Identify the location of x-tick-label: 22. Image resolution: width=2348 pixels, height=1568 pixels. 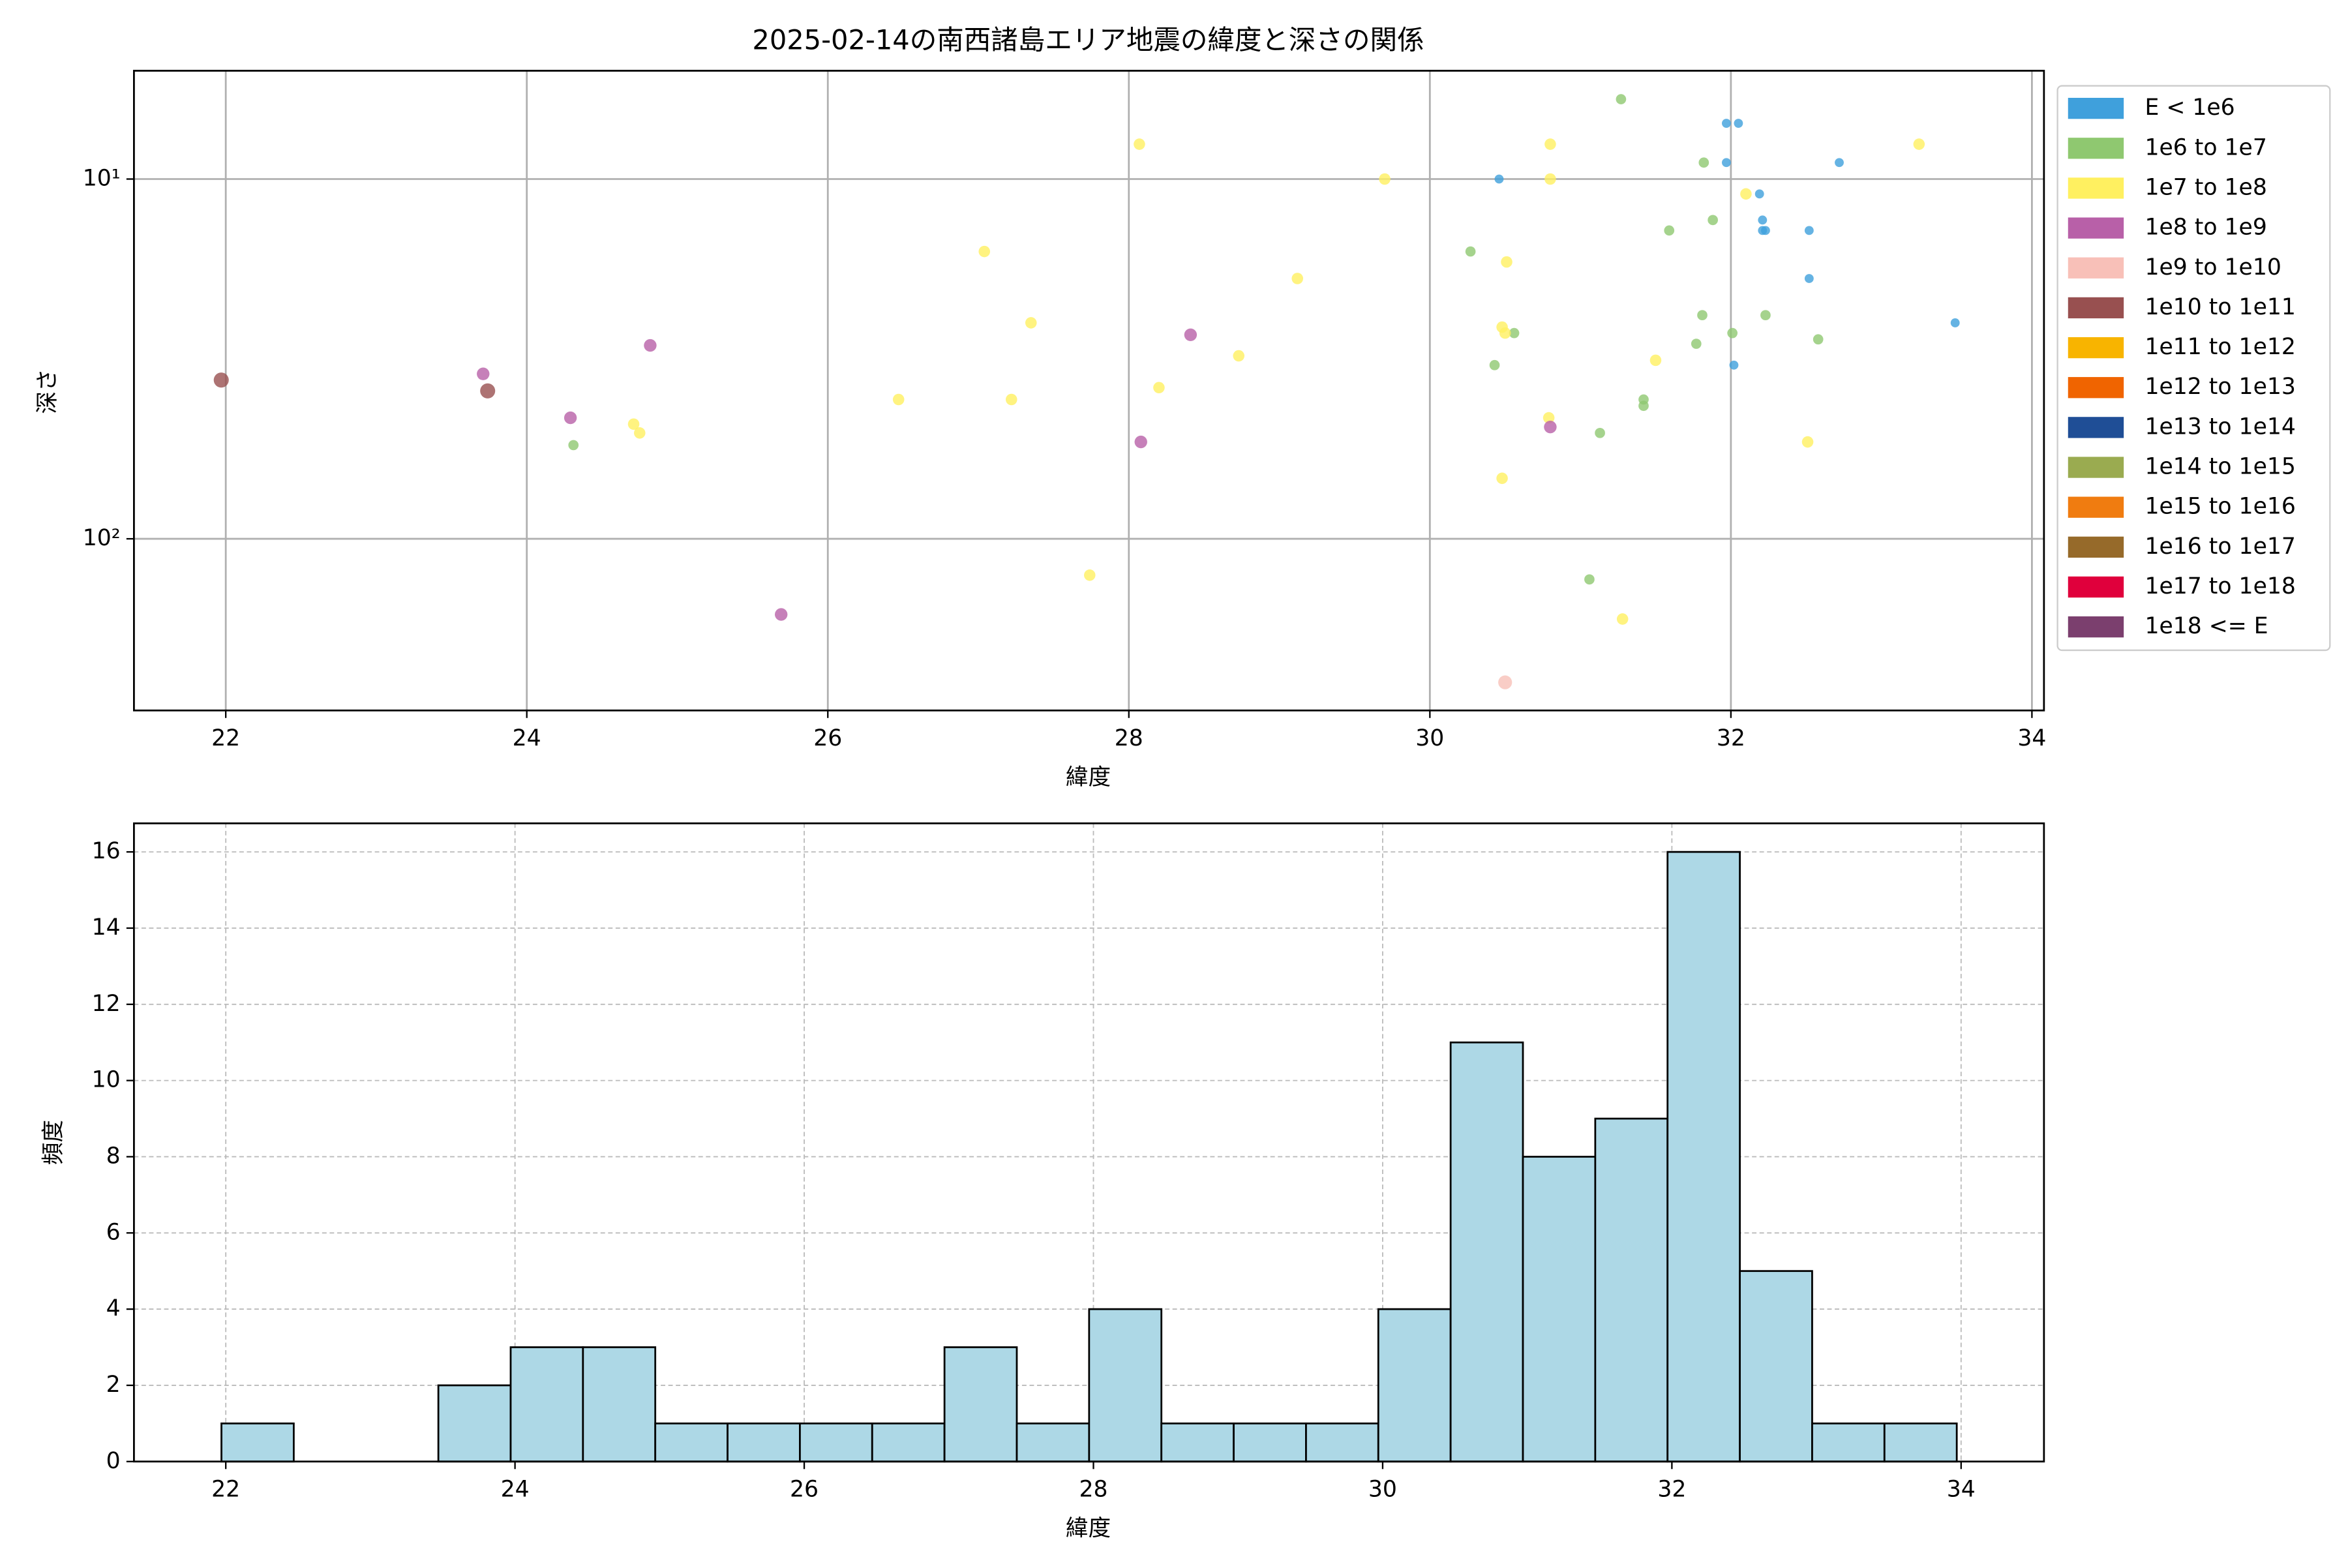
(226, 1490).